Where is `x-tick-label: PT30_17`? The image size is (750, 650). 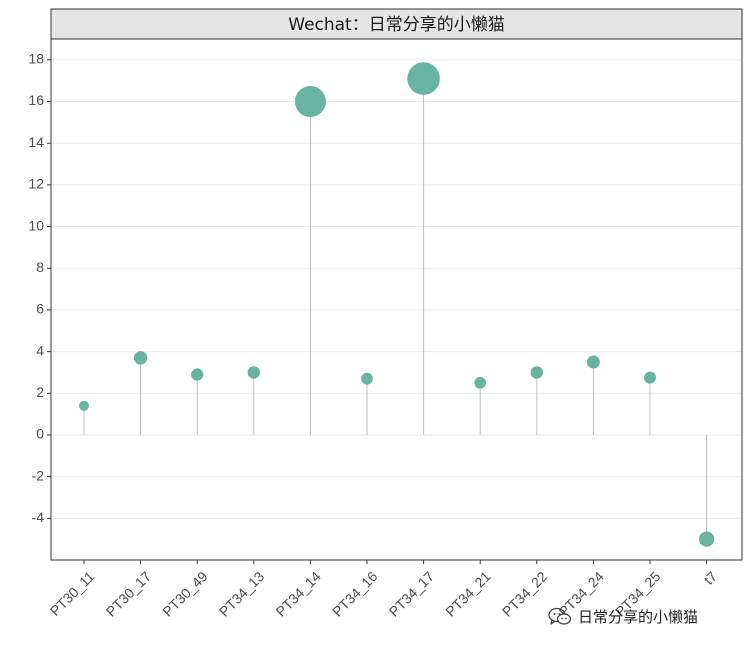
x-tick-label: PT30_17 is located at coordinates (129, 594).